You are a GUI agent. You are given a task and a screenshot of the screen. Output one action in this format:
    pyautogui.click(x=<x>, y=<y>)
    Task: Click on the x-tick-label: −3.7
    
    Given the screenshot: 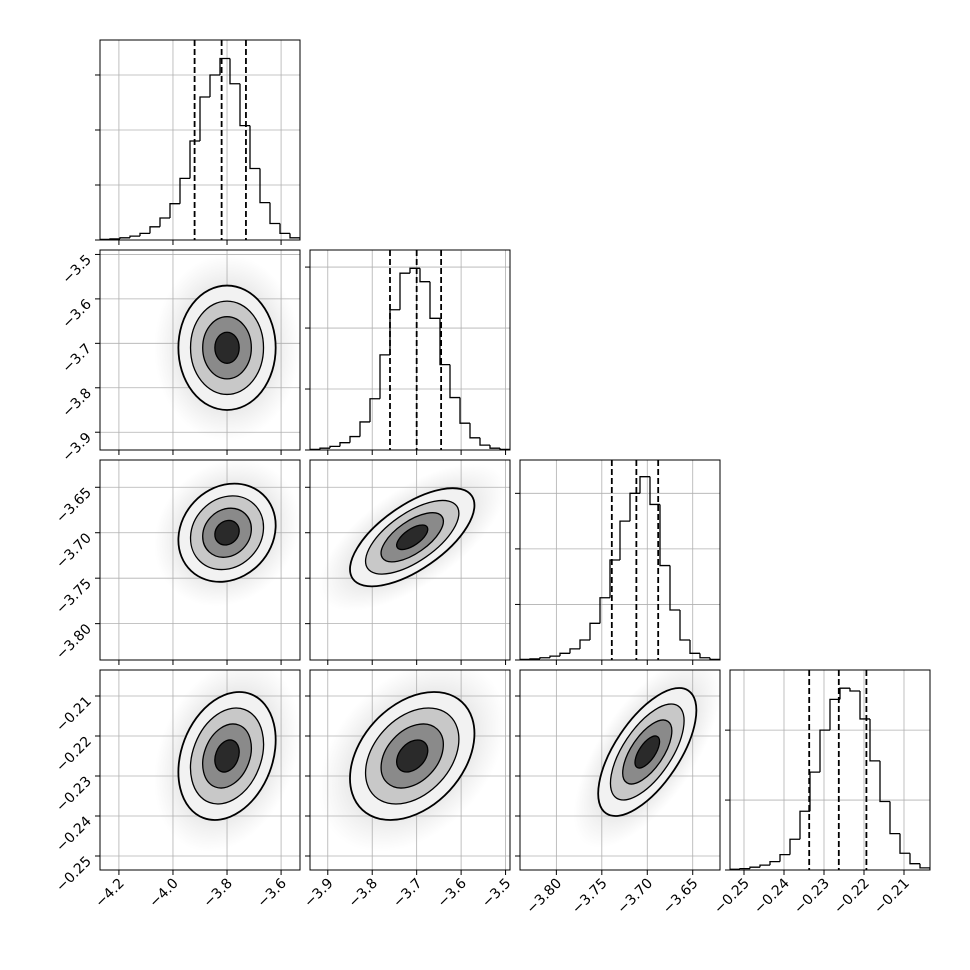 What is the action you would take?
    pyautogui.click(x=407, y=893)
    